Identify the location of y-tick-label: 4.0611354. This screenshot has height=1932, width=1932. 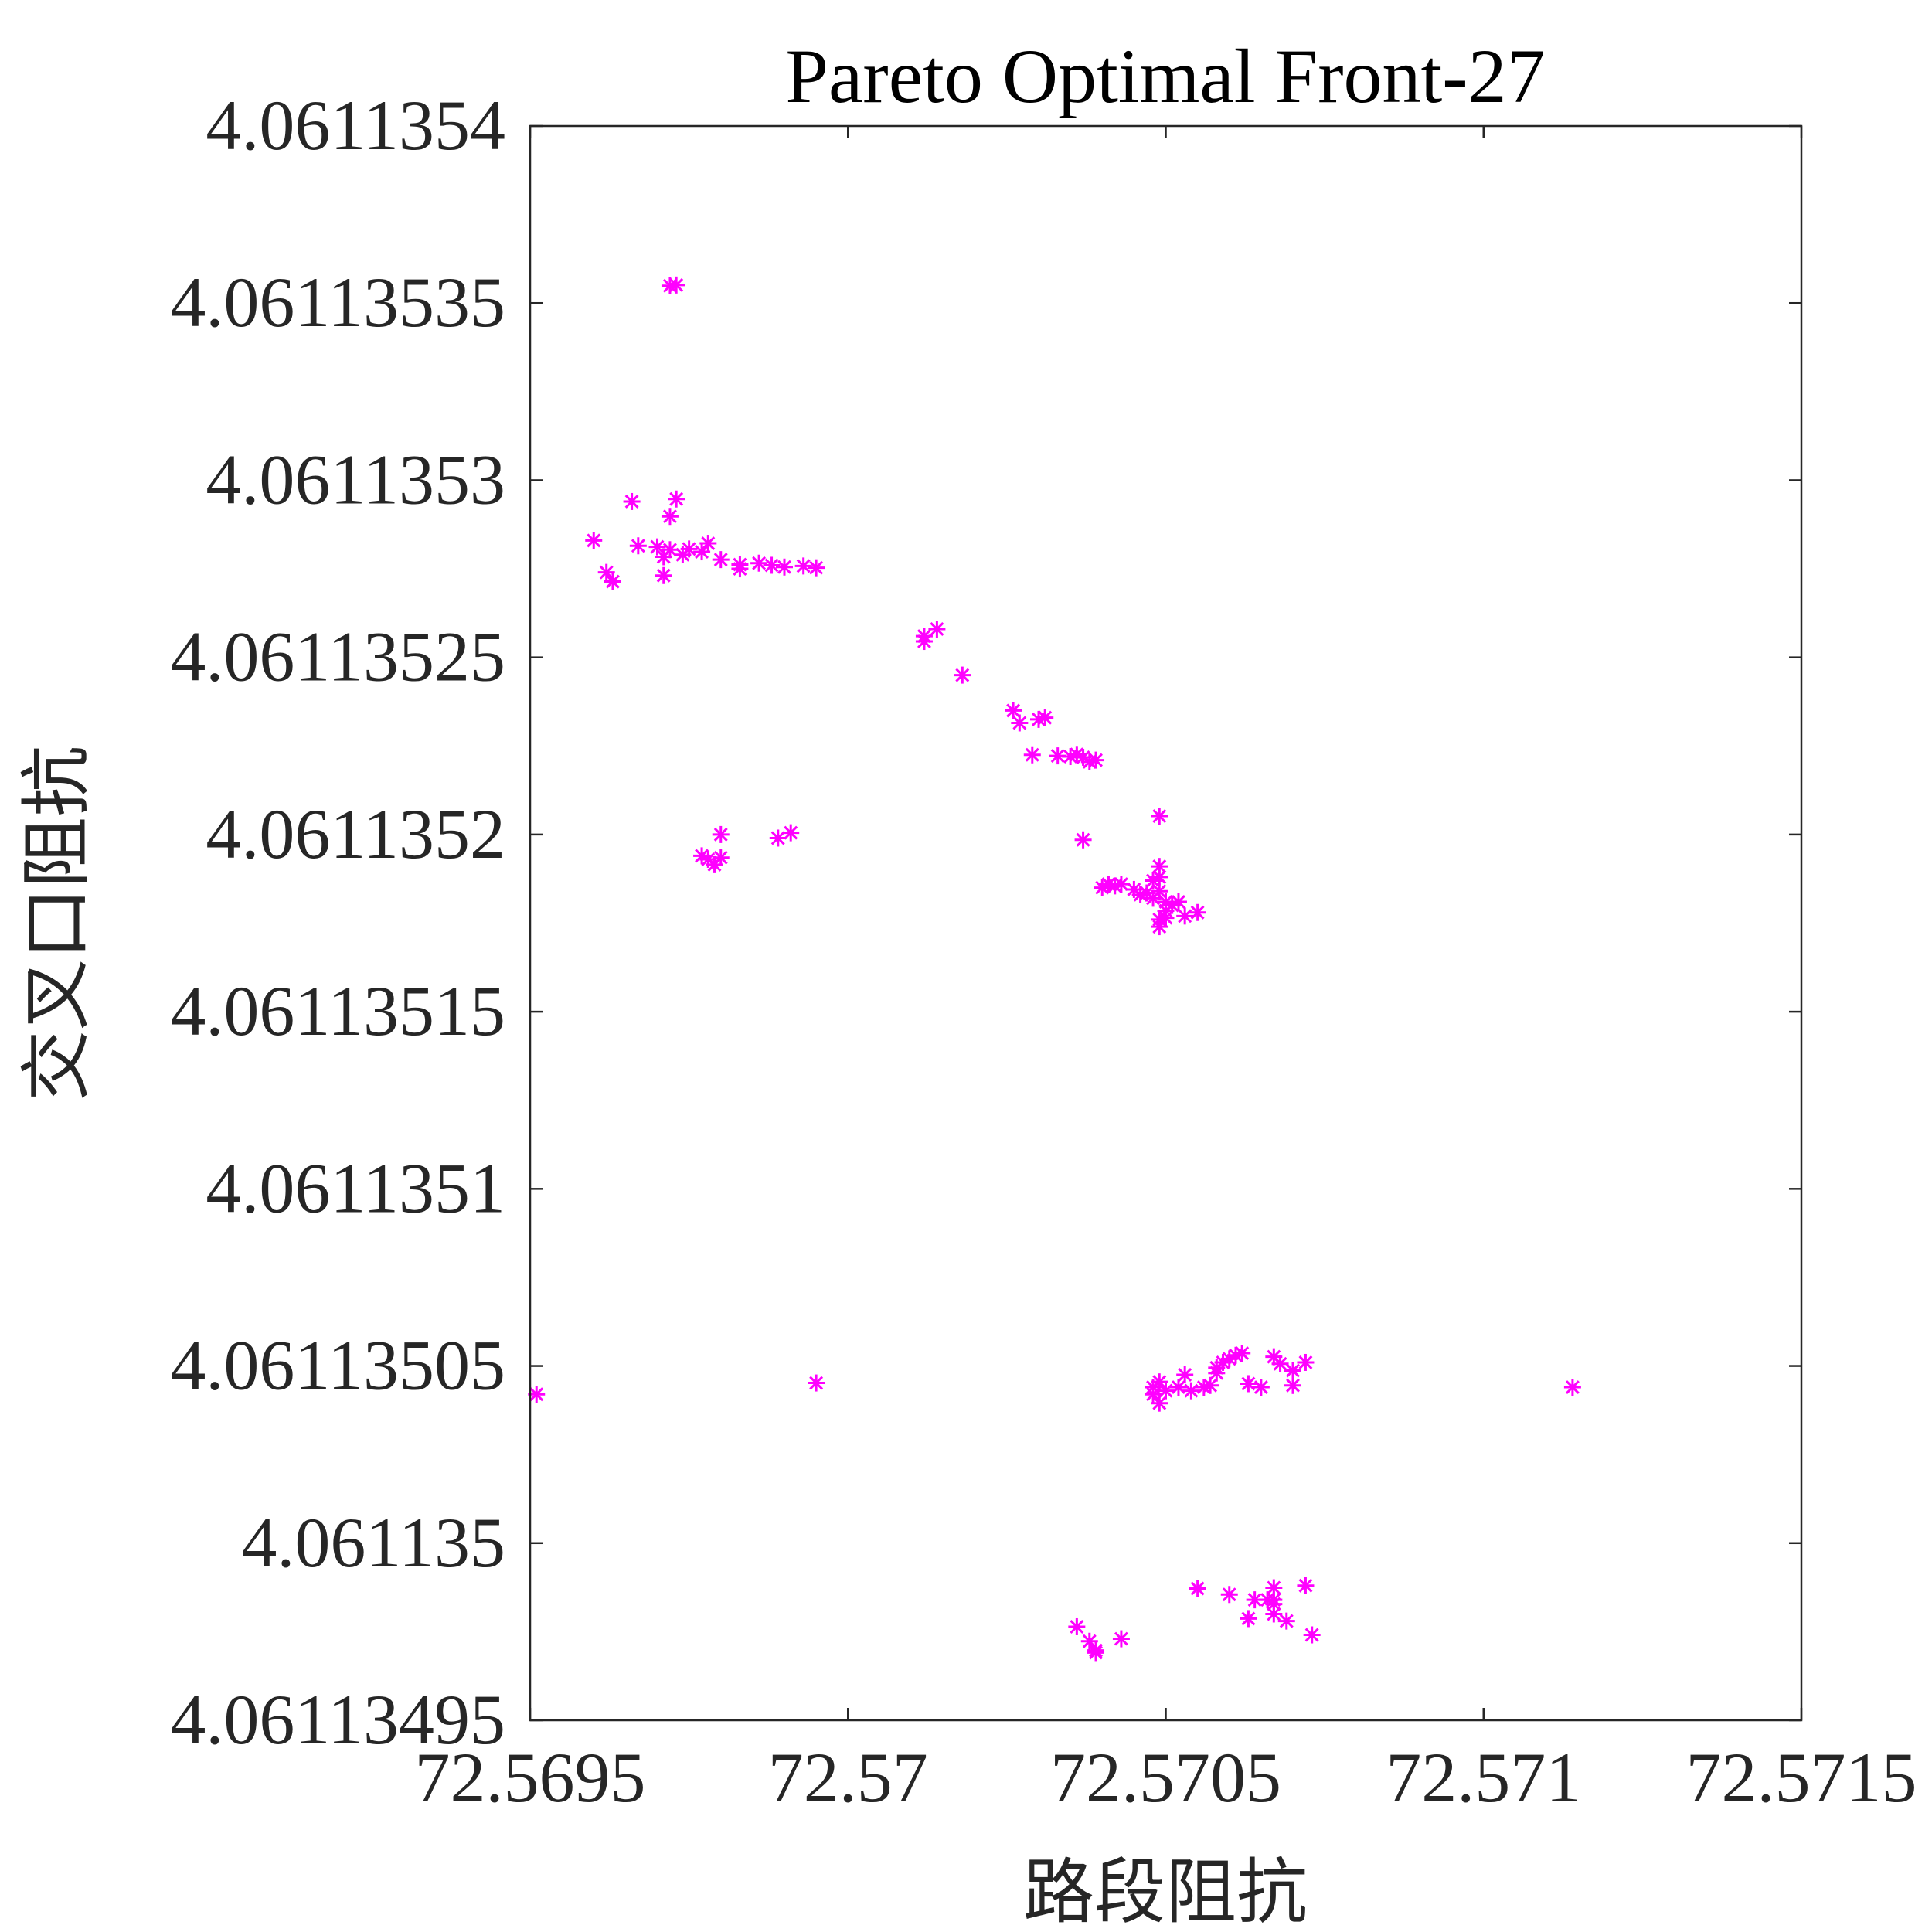
(355, 126).